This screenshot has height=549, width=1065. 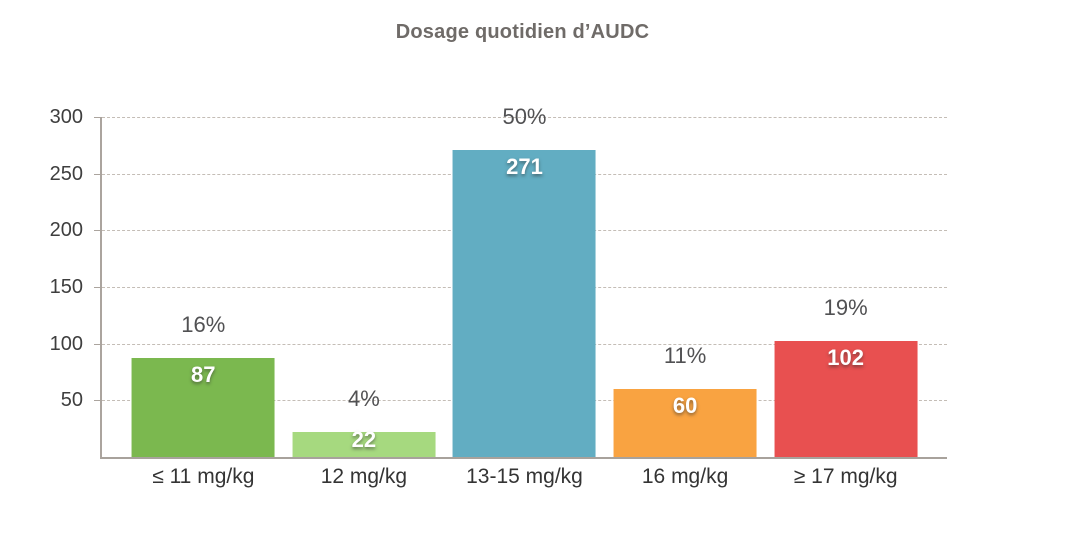 I want to click on bar-value-label: 102, so click(x=846, y=358).